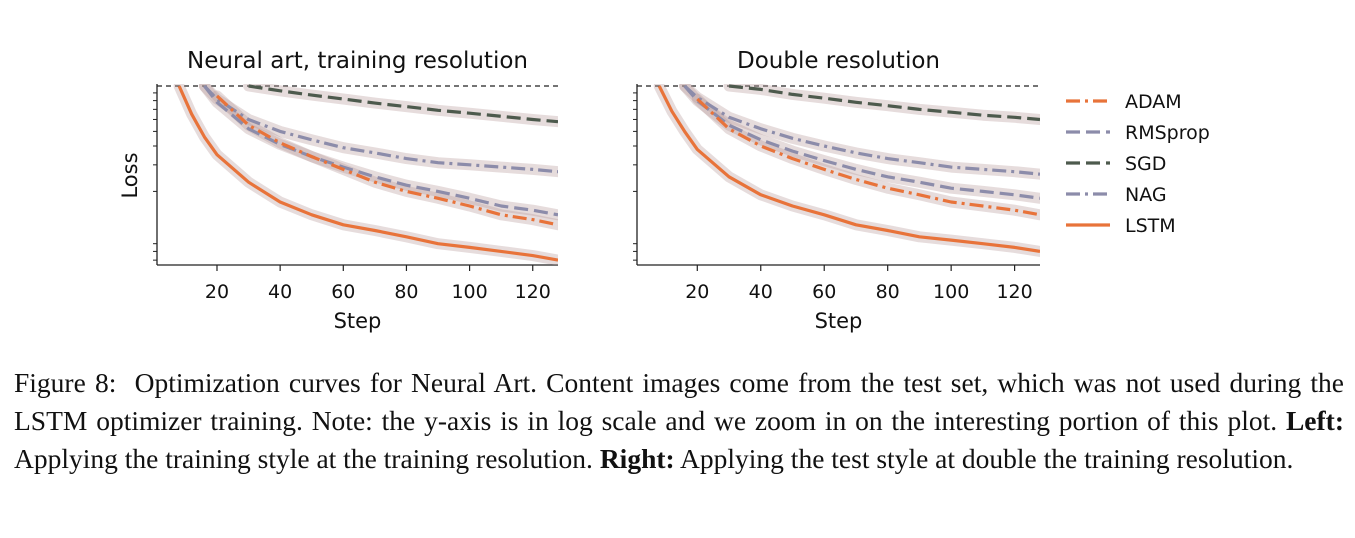  Describe the element at coordinates (1146, 195) in the screenshot. I see `legend-label-nag: NAG` at that location.